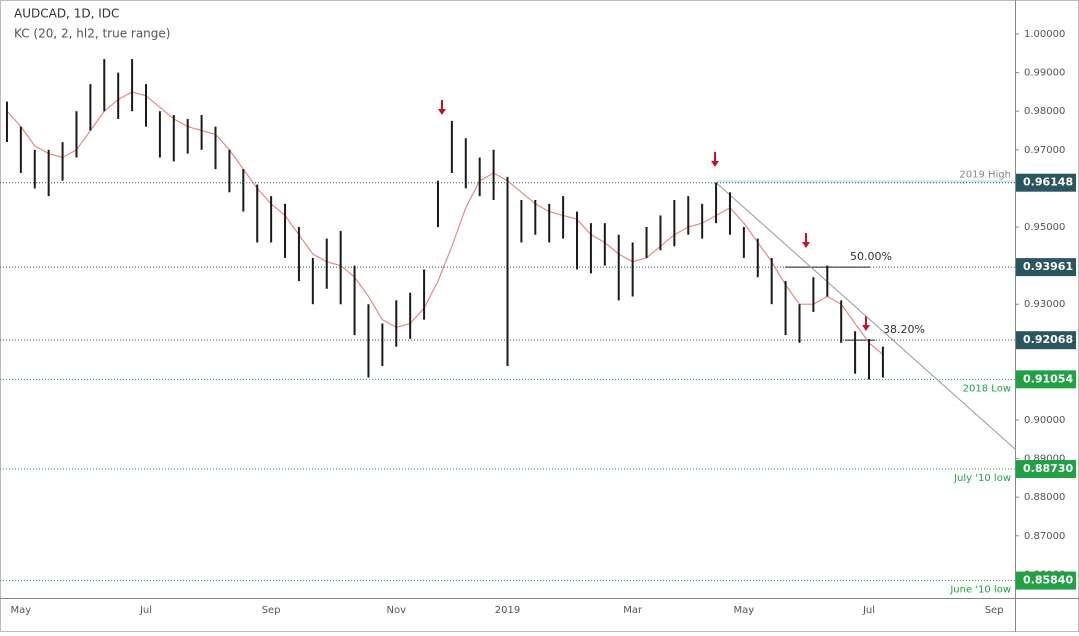 Image resolution: width=1079 pixels, height=636 pixels. I want to click on level-label: 0.96148, so click(1048, 182).